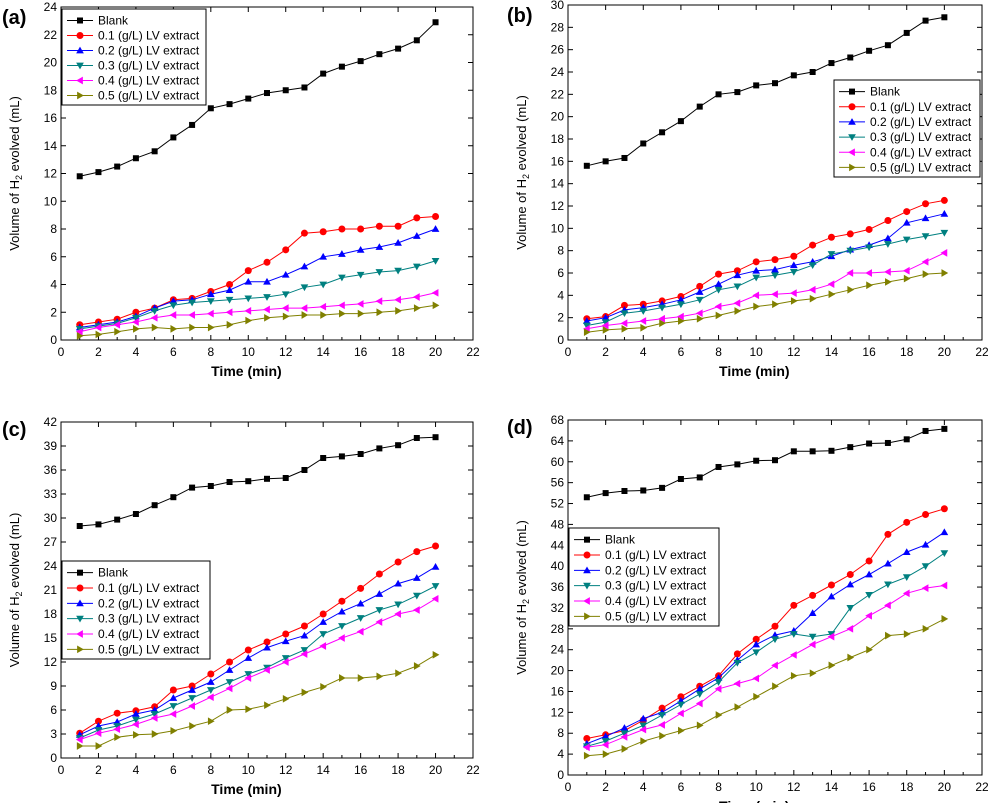 The height and width of the screenshot is (803, 988). Describe the element at coordinates (560, 251) in the screenshot. I see `y-tick-label: 8` at that location.